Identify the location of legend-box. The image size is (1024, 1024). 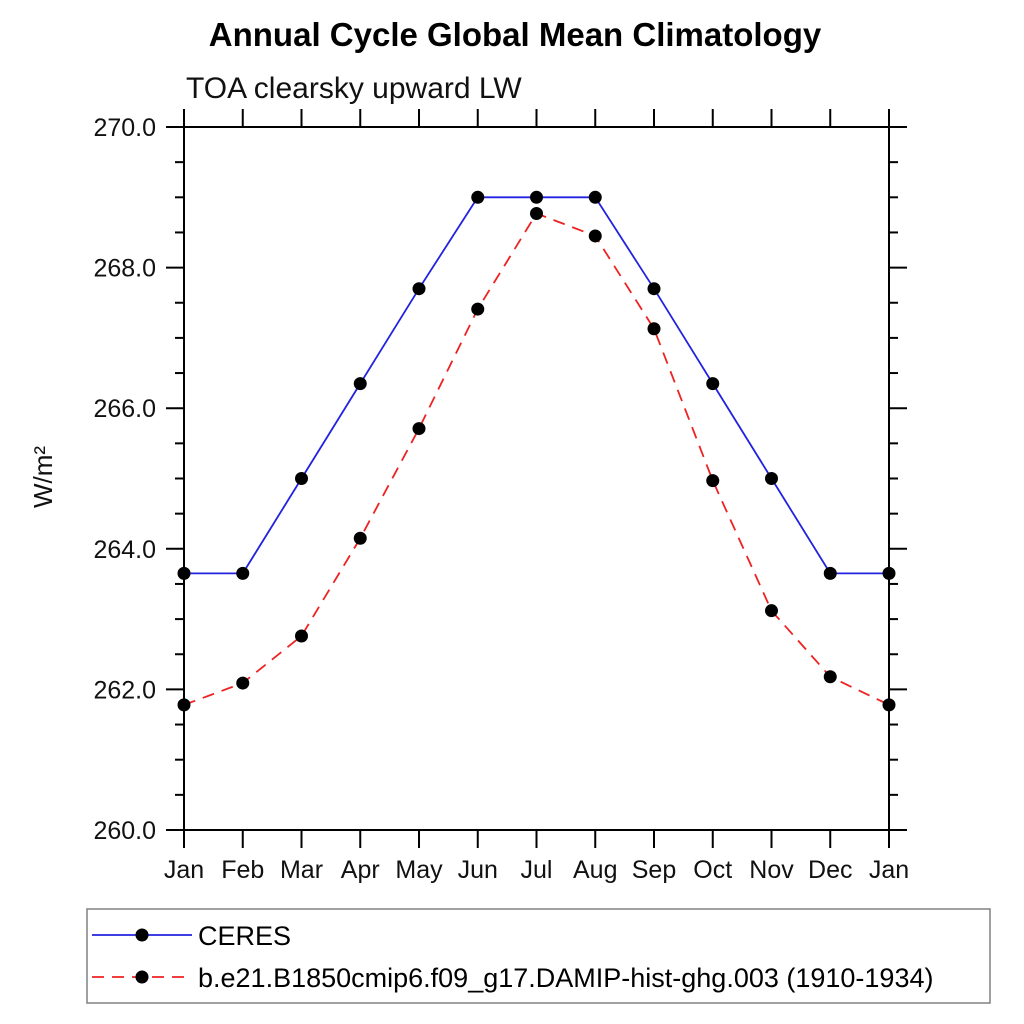
(538, 956).